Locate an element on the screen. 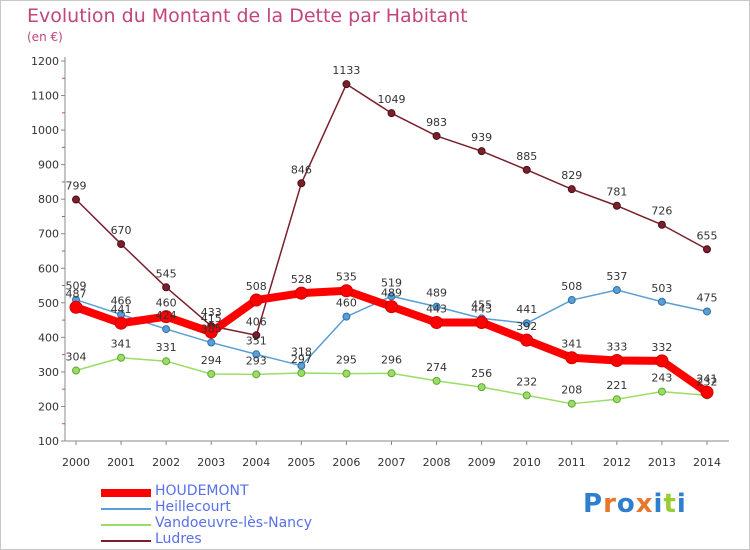  data-label-heillecourt: 466 is located at coordinates (121, 301).